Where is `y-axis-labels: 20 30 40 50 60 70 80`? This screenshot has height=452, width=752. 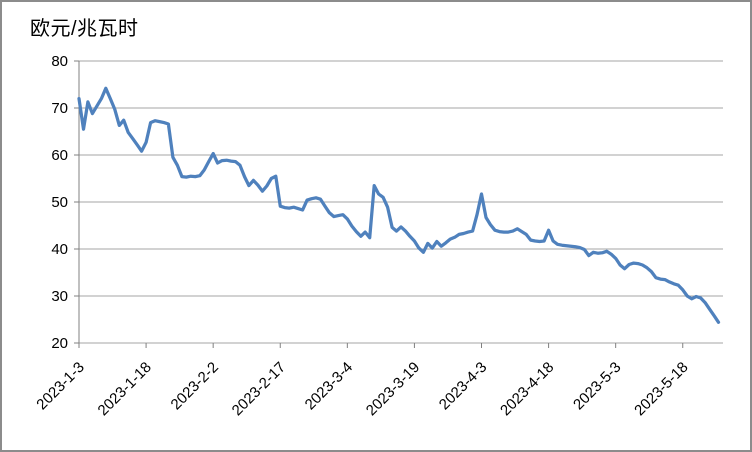 y-axis-labels: 20 30 40 50 60 70 80 is located at coordinates (59, 202).